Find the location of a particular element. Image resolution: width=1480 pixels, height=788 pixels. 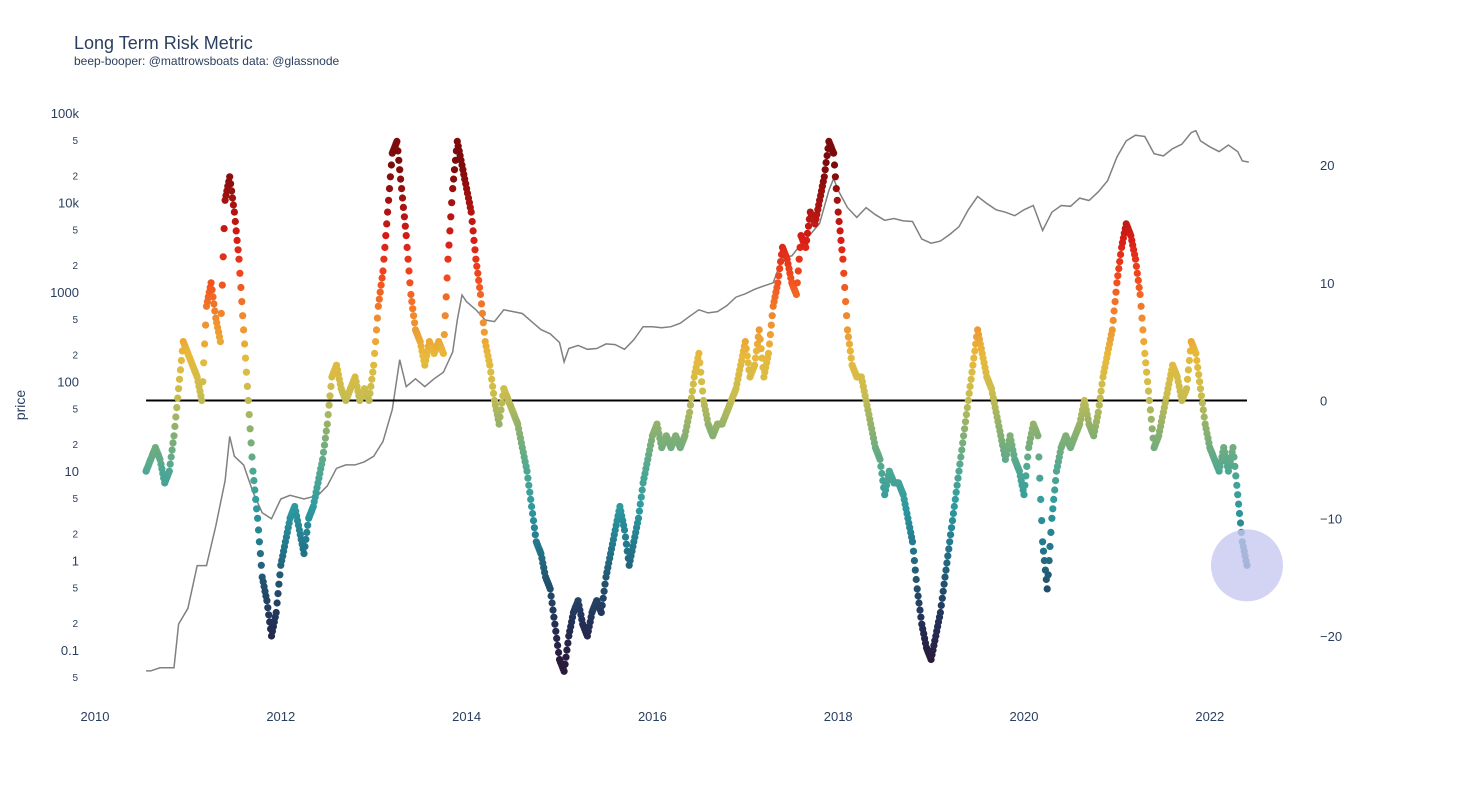

x-tick-label: 2010 is located at coordinates (95, 716).